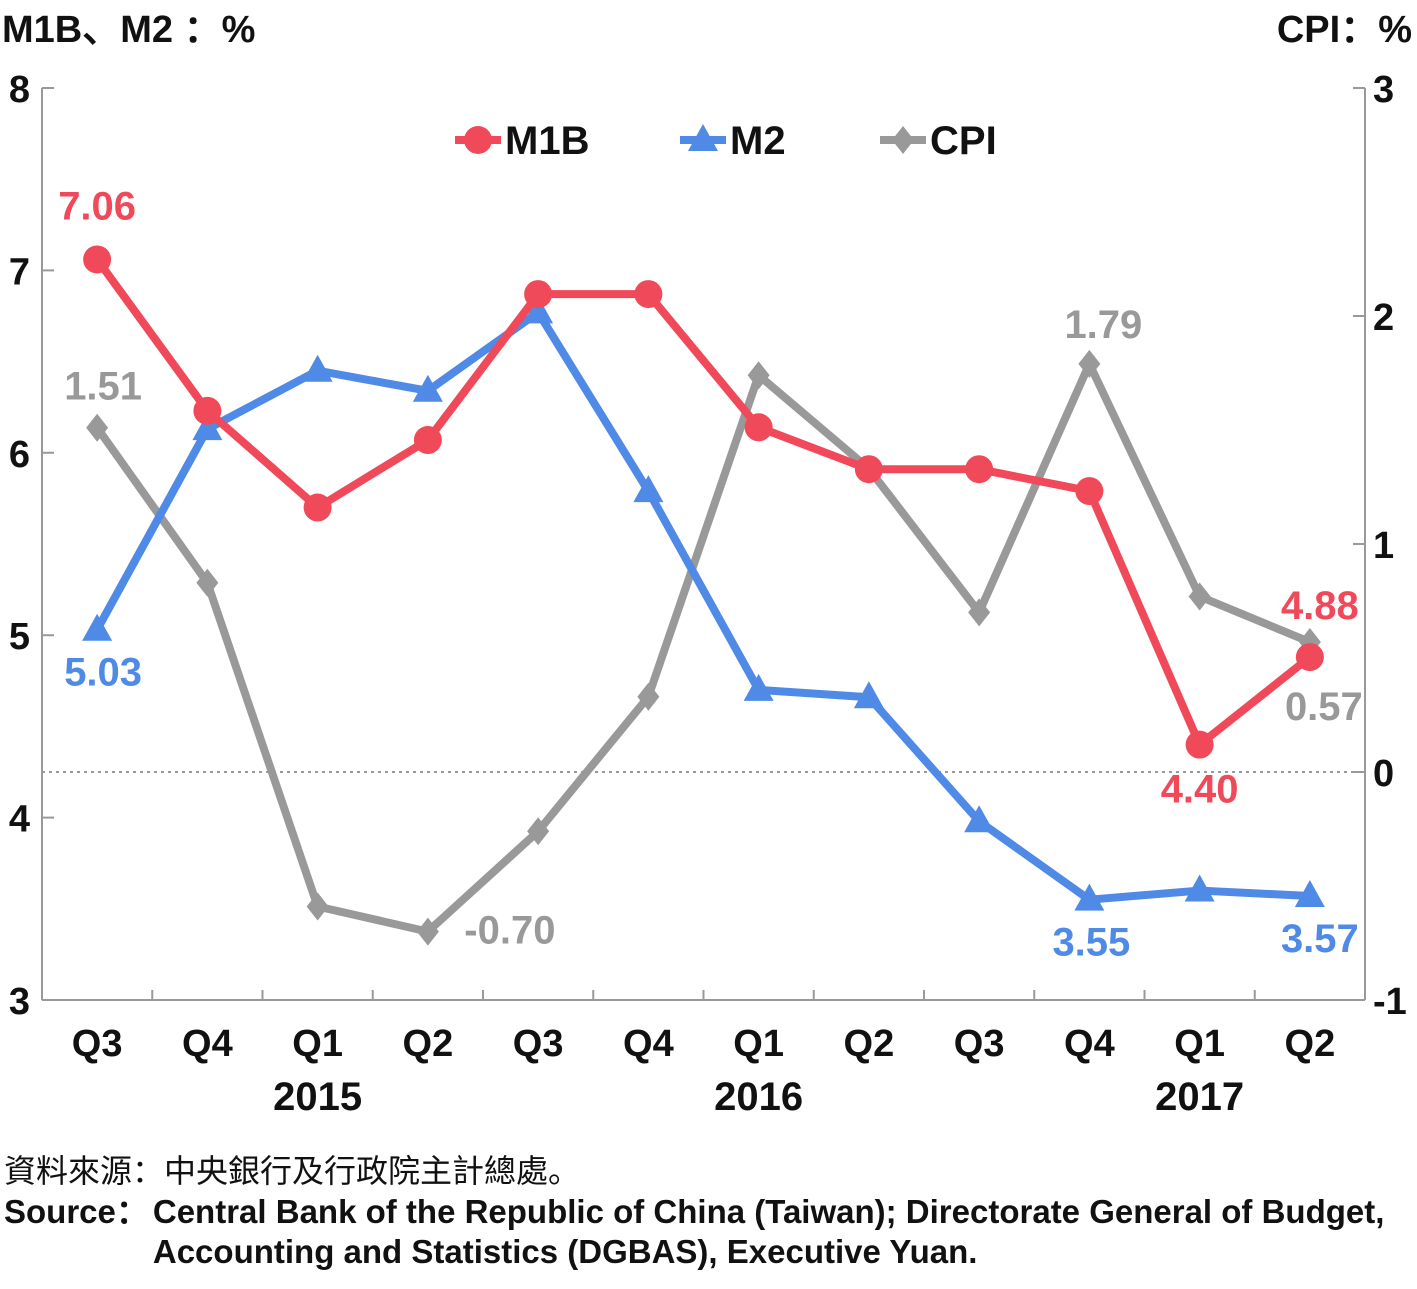  I want to click on data-label-cpi: 1.79, so click(1103, 325).